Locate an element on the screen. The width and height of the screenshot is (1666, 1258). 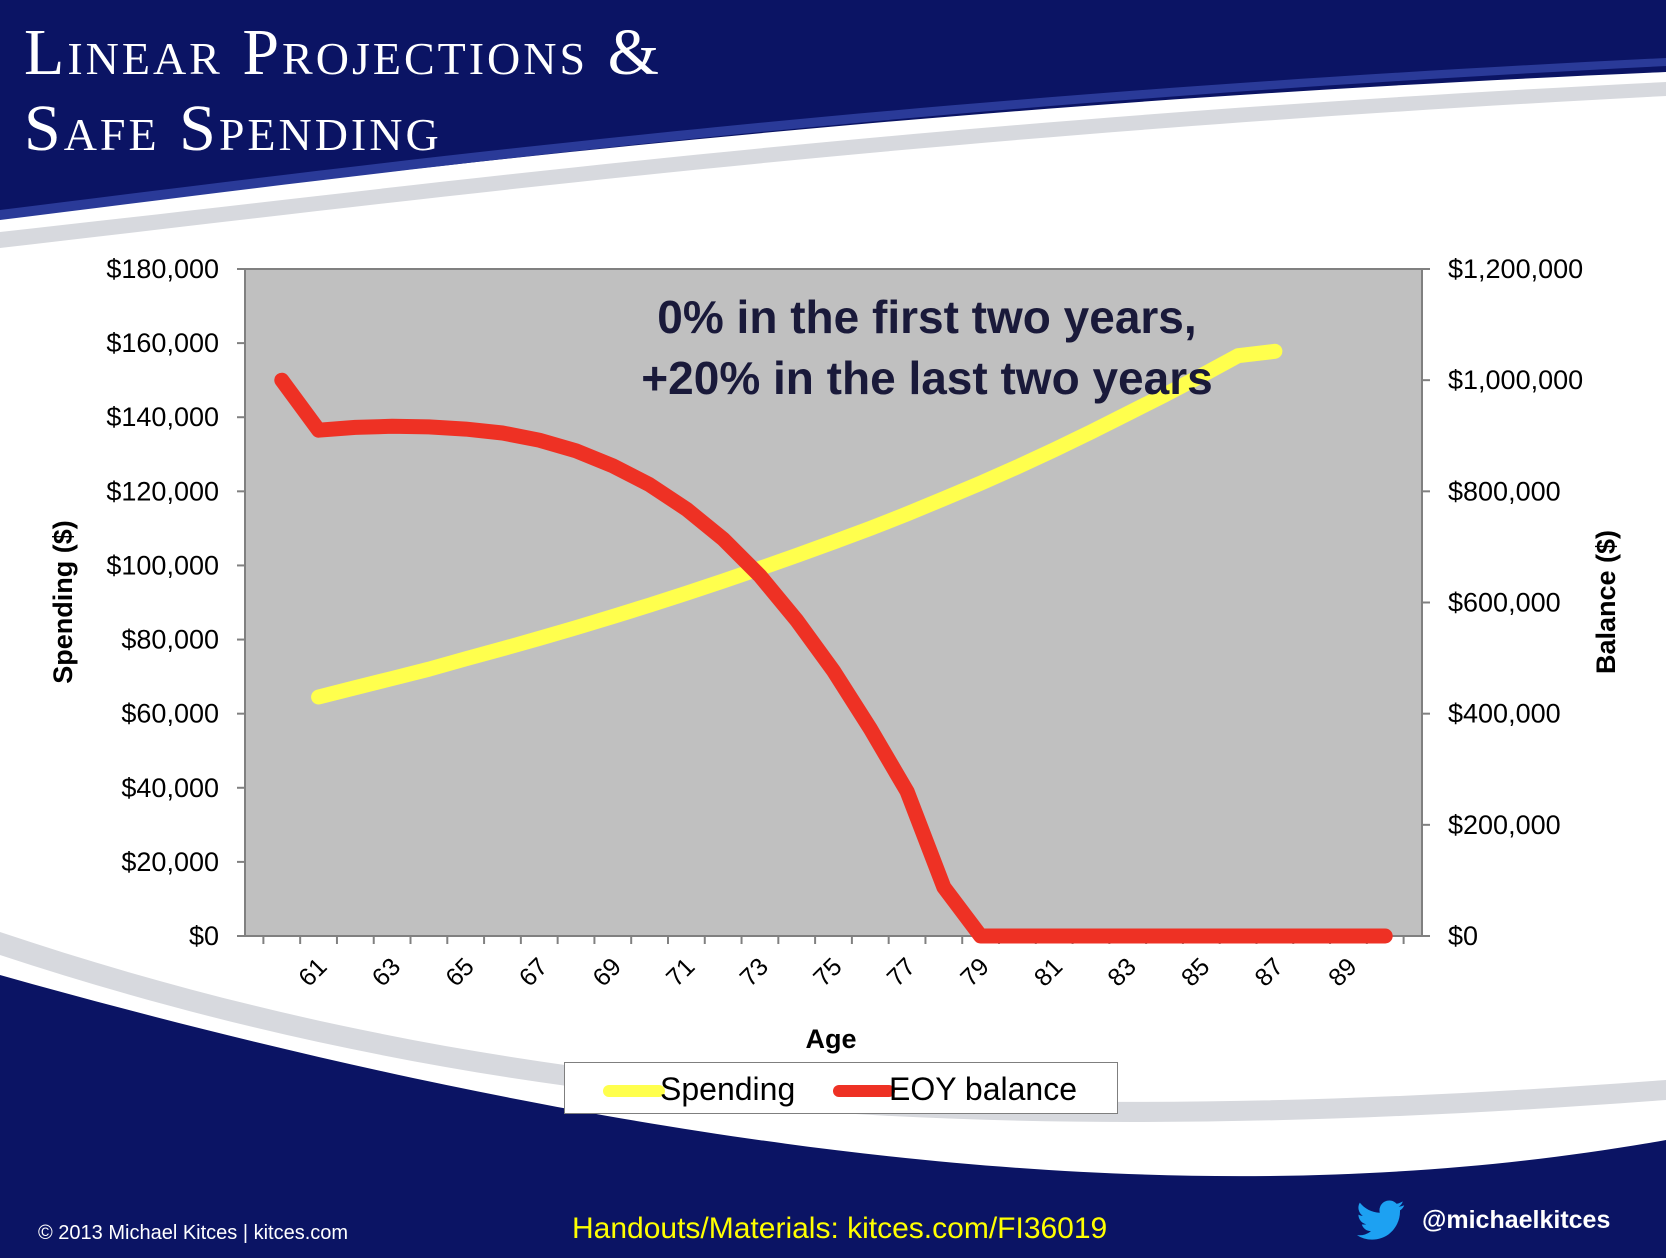
y-left-tick-label: $160,000 is located at coordinates (162, 343).